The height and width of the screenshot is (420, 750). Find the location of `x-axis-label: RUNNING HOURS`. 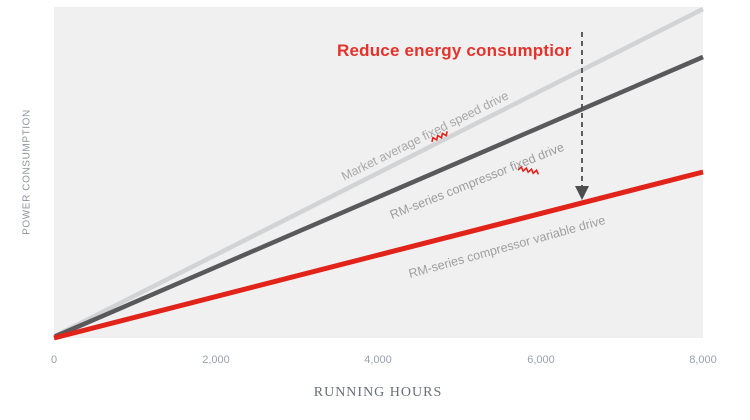

x-axis-label: RUNNING HOURS is located at coordinates (378, 392).